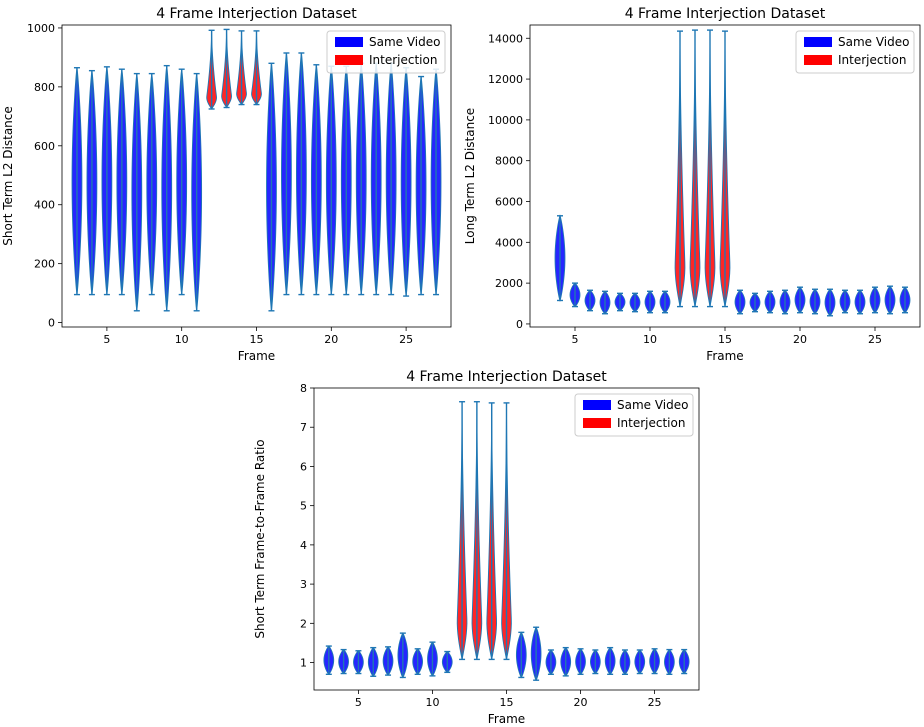 Image resolution: width=924 pixels, height=727 pixels. Describe the element at coordinates (303, 545) in the screenshot. I see `y-tick-label: 4` at that location.